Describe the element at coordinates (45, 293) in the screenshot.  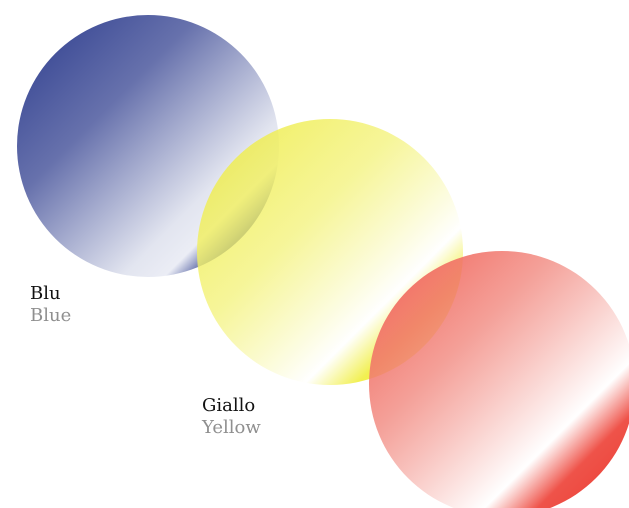
I see `blue-label-italian: Blu` at that location.